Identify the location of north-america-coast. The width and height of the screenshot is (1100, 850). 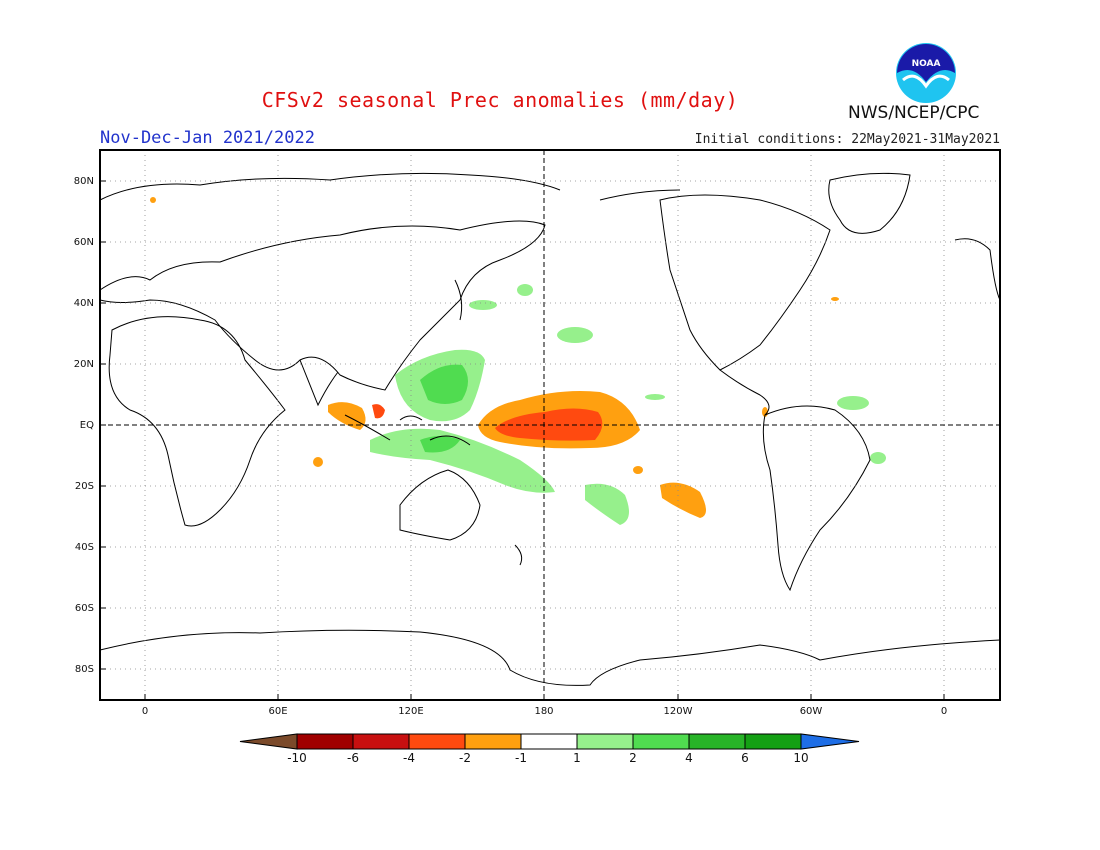
(745, 282).